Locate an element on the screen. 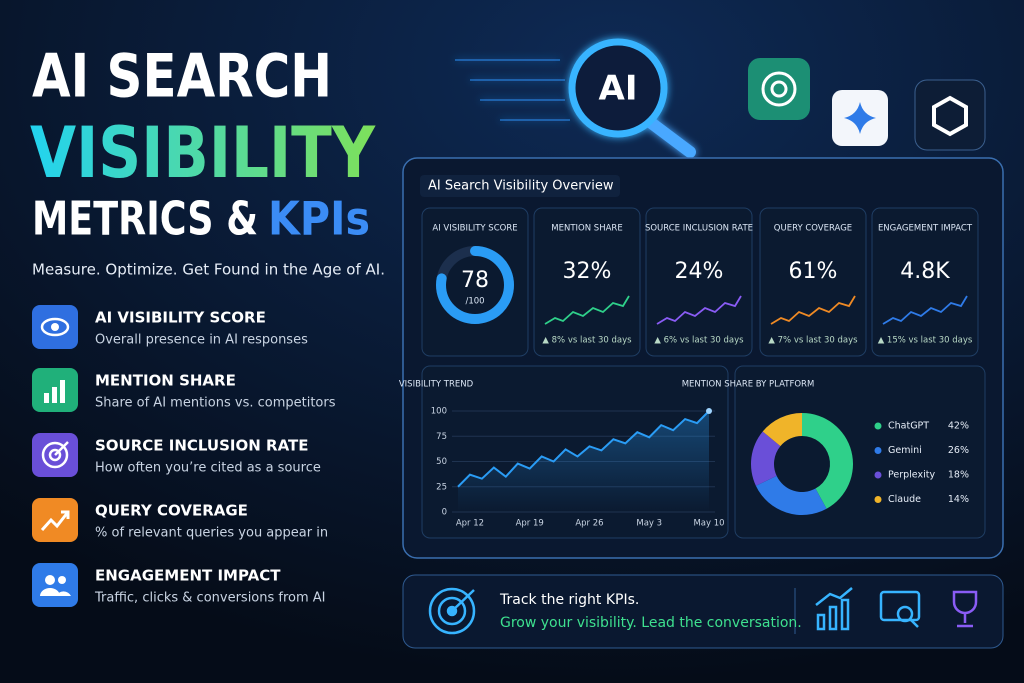 The width and height of the screenshot is (1024, 683). chart-title: MENTION SHARE BY PLATFORM is located at coordinates (748, 385).